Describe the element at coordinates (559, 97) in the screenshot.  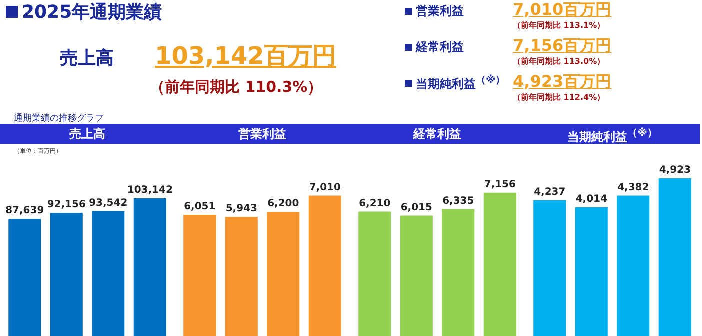
I see `text: （前年同期比 112.4%）` at that location.